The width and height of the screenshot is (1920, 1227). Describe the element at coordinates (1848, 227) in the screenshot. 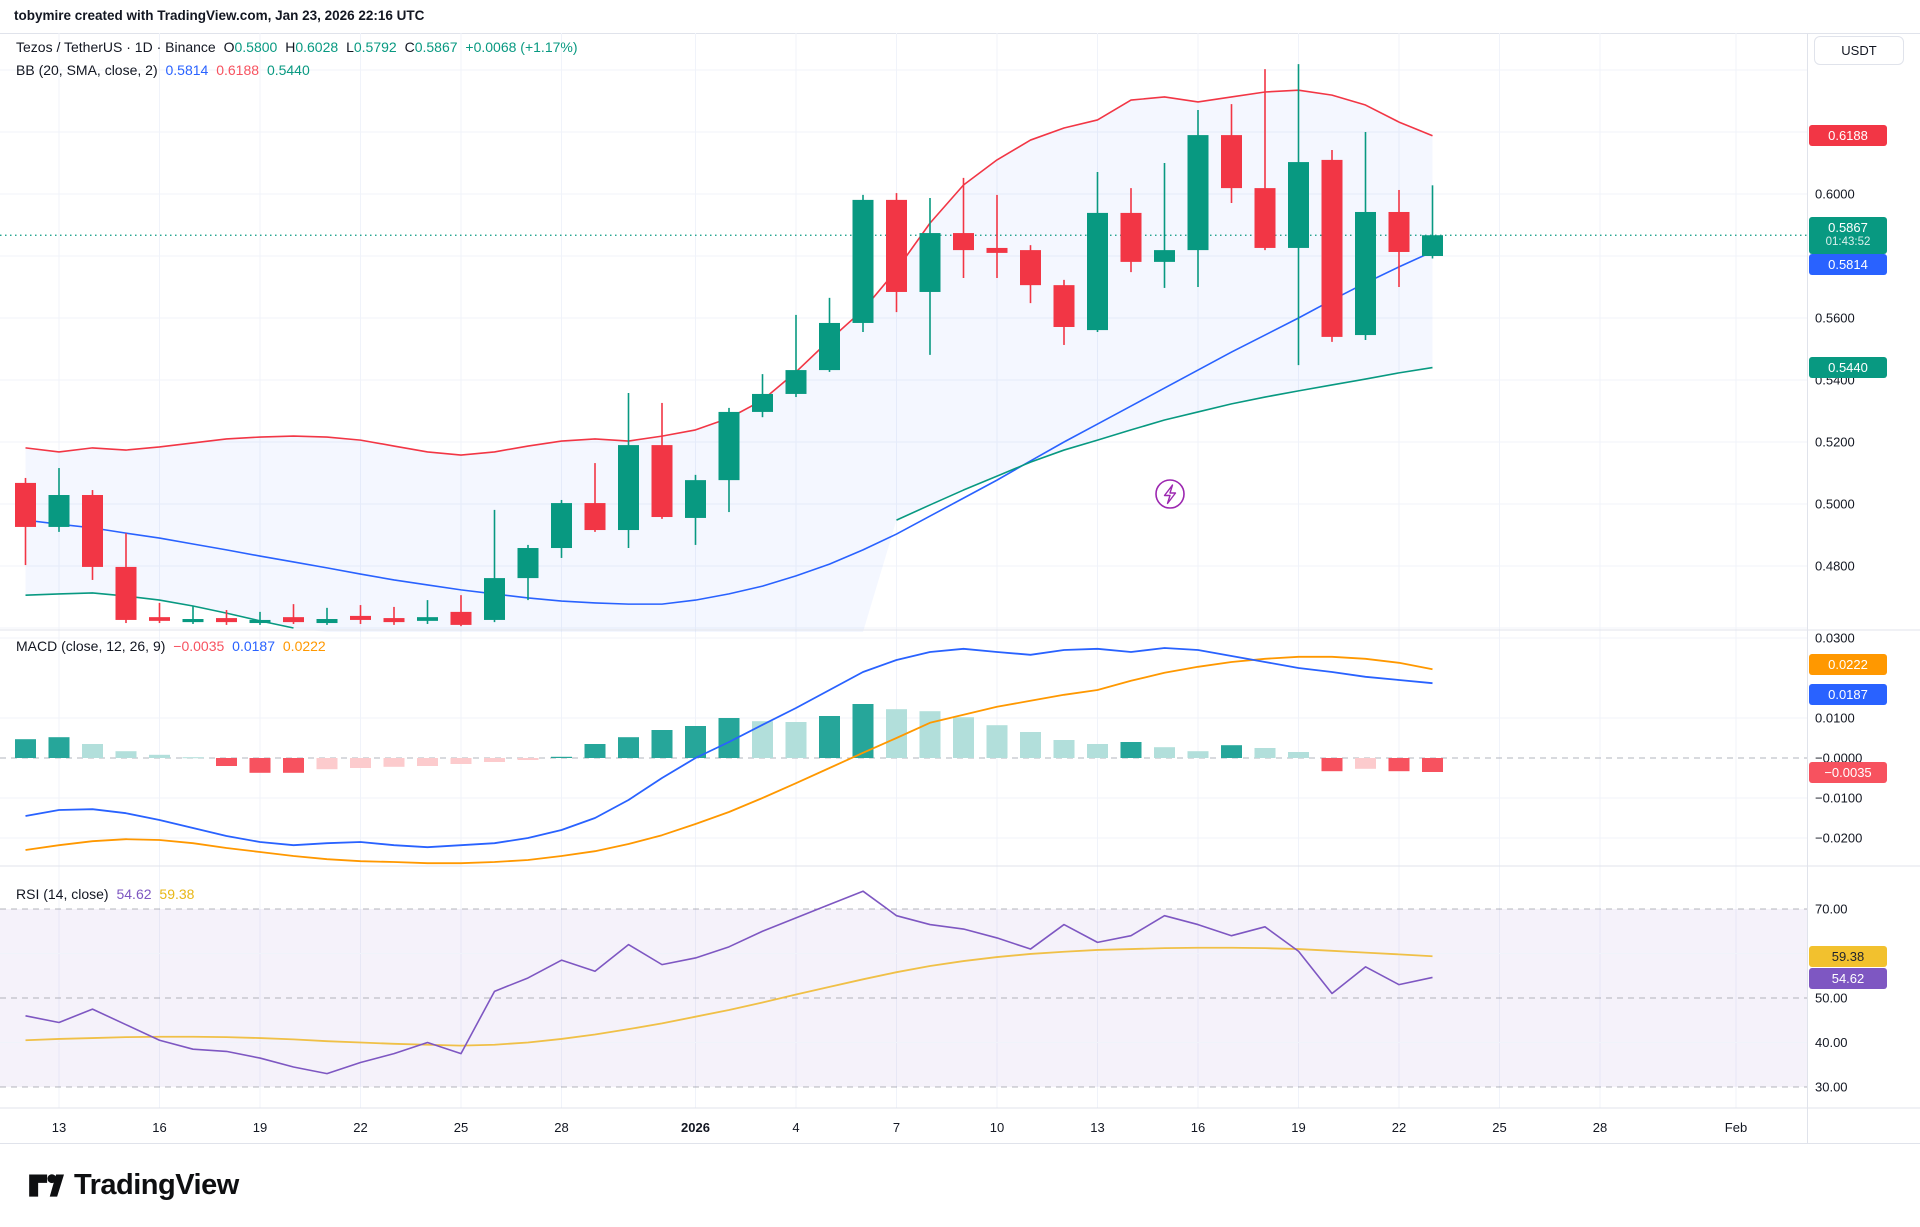

I see `last-price-value: 0.5867` at that location.